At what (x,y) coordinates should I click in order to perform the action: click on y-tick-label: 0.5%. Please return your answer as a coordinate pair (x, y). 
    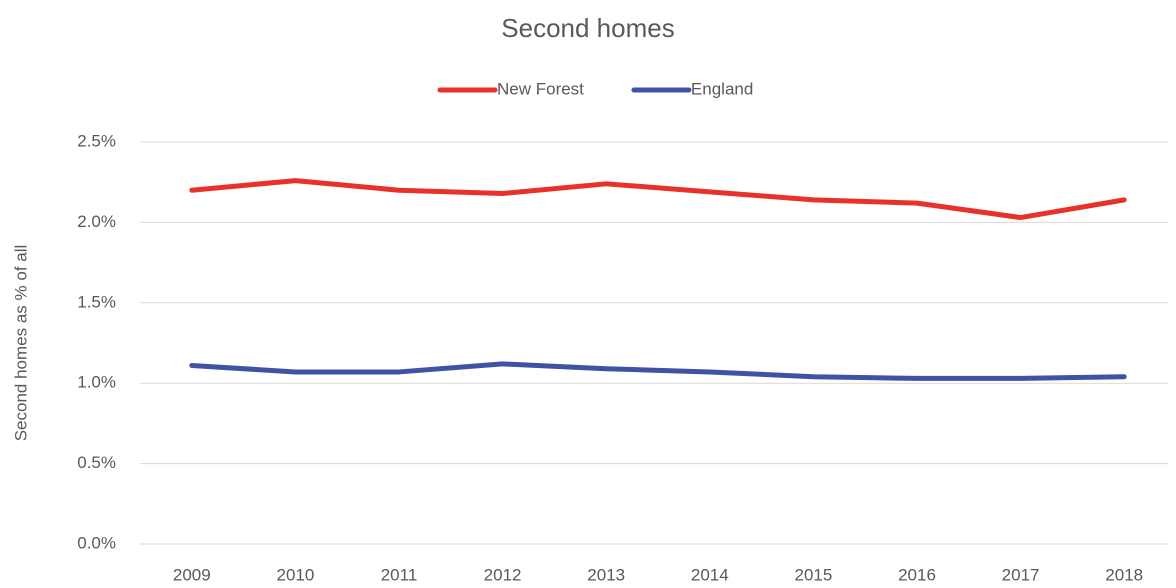
    Looking at the image, I should click on (96, 462).